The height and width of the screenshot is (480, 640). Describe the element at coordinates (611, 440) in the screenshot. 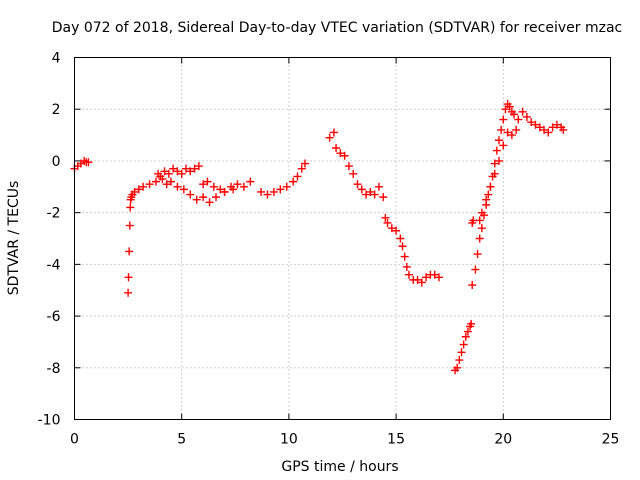

I see `x-tick-label: 25` at that location.